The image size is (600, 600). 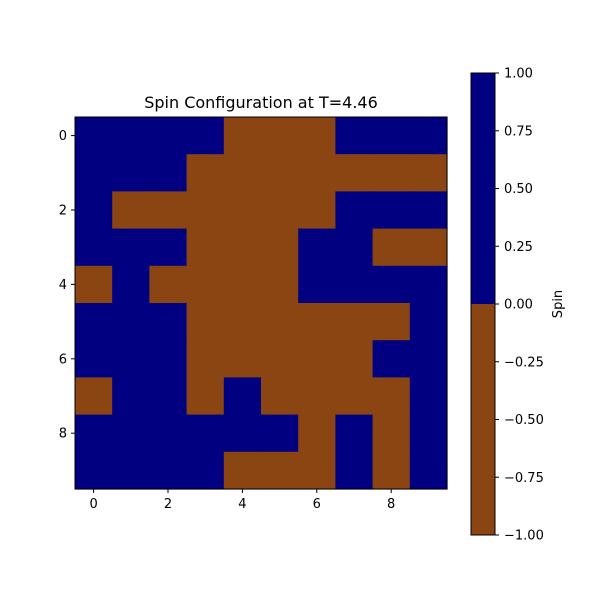 What do you see at coordinates (63, 285) in the screenshot?
I see `y-tick-label: 4` at bounding box center [63, 285].